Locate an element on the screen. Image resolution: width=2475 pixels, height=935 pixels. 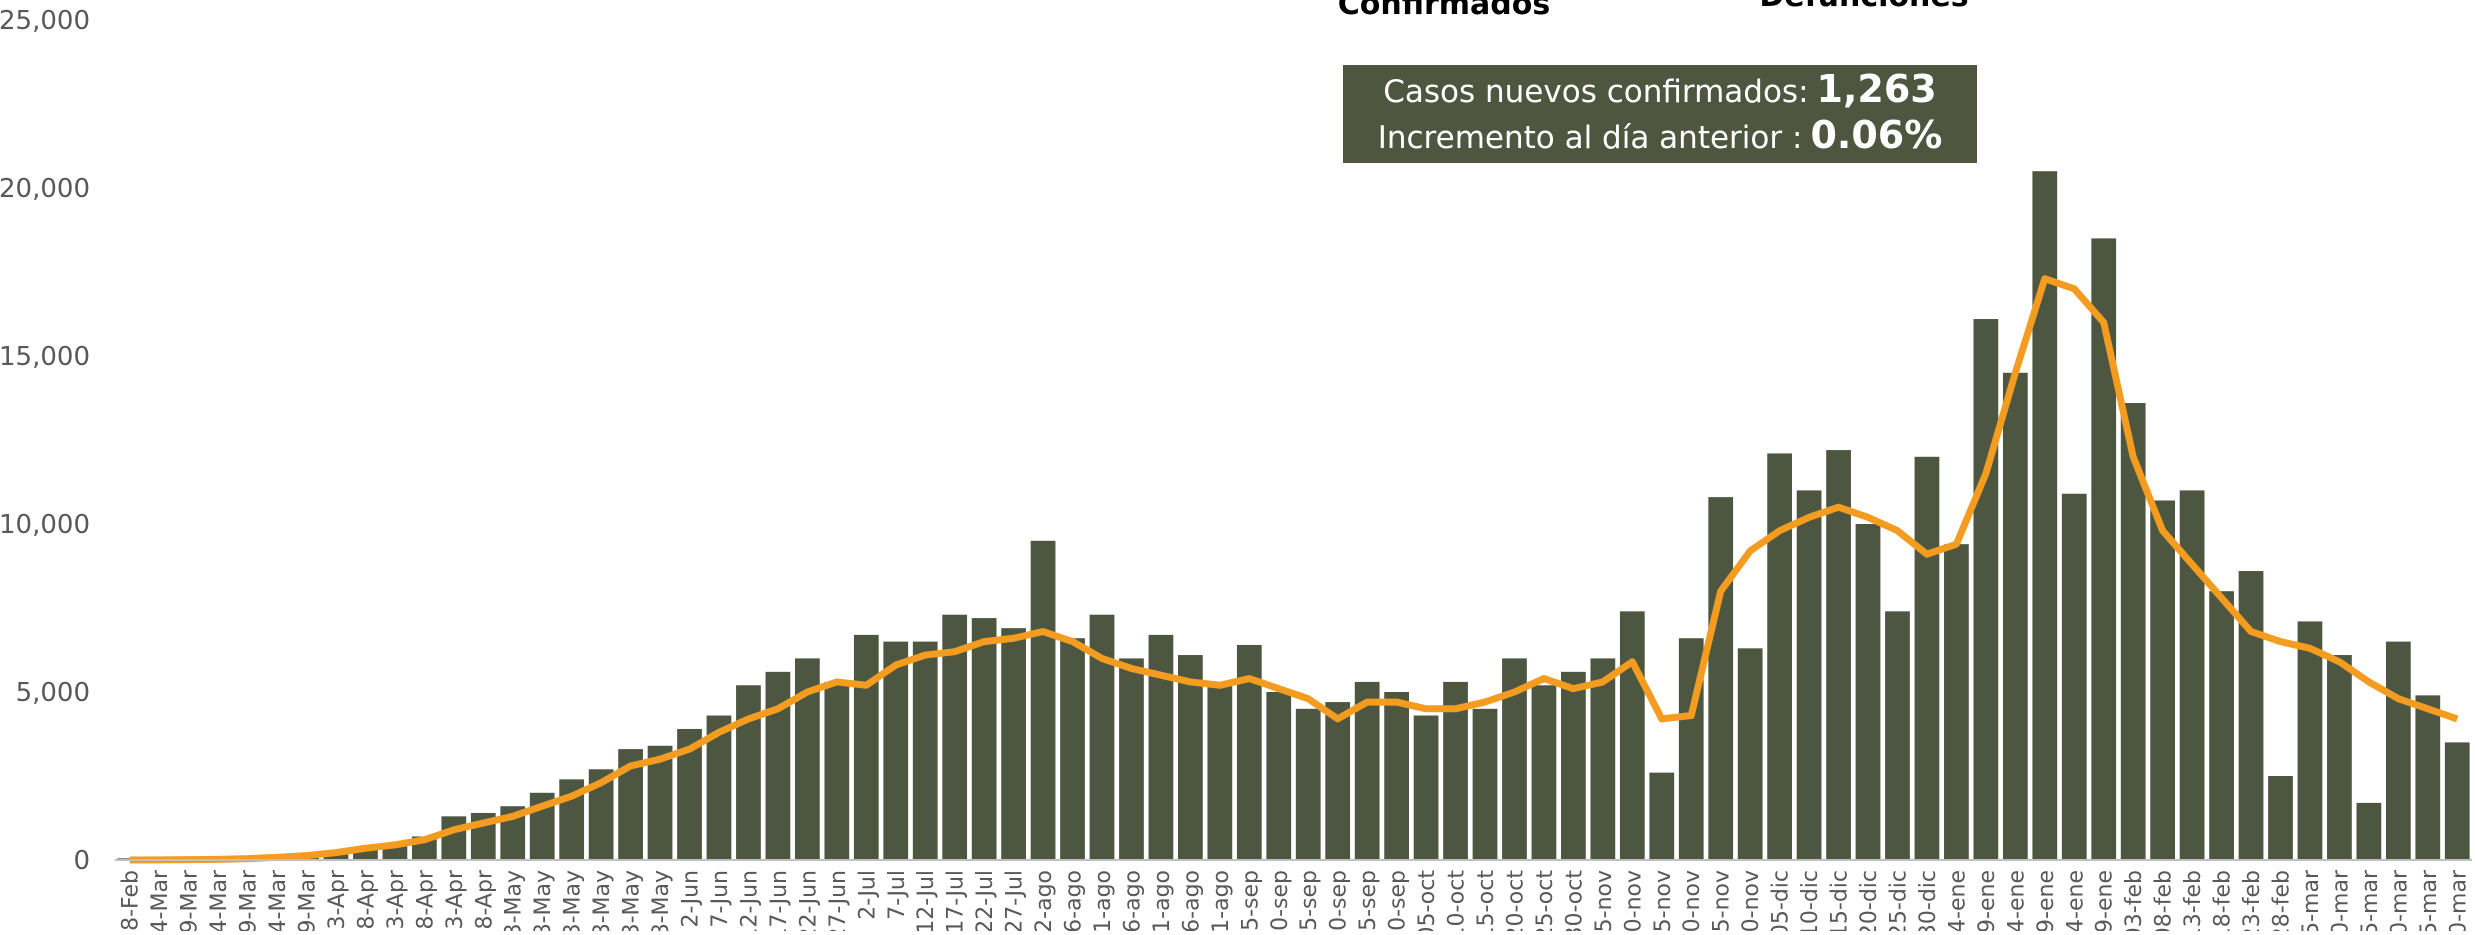
x-tick-label: 28-May is located at coordinates (661, 900).